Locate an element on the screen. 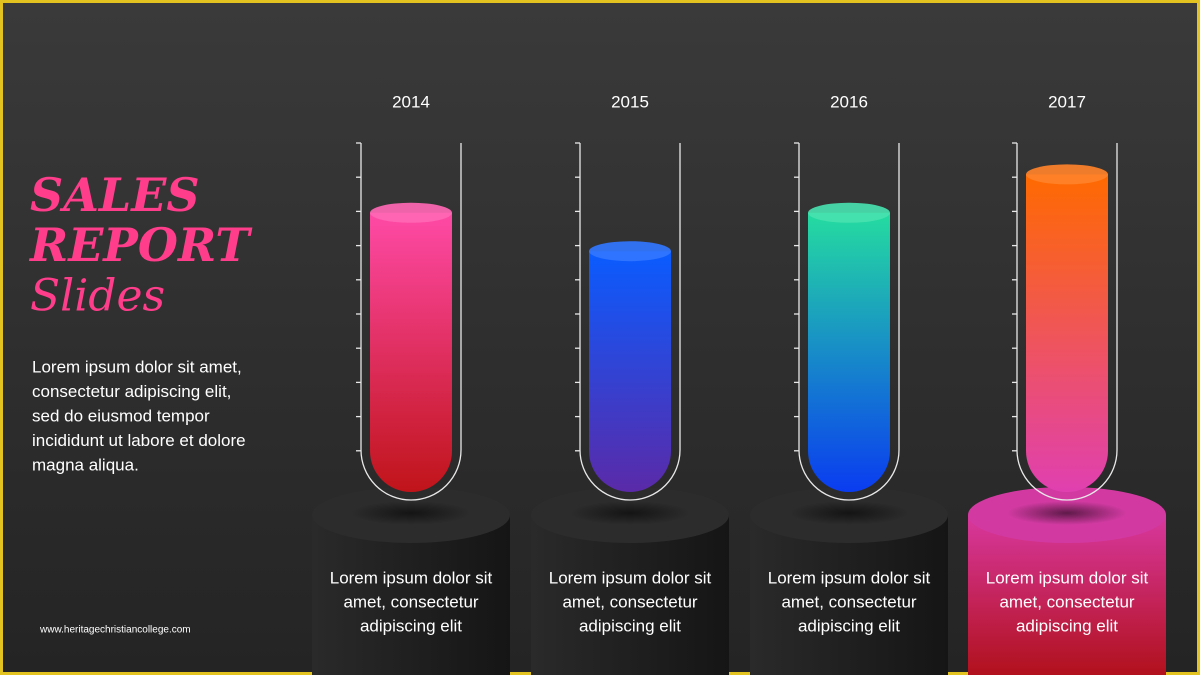  description-line: Lorem ipsum dolor sit amet, is located at coordinates (137, 366).